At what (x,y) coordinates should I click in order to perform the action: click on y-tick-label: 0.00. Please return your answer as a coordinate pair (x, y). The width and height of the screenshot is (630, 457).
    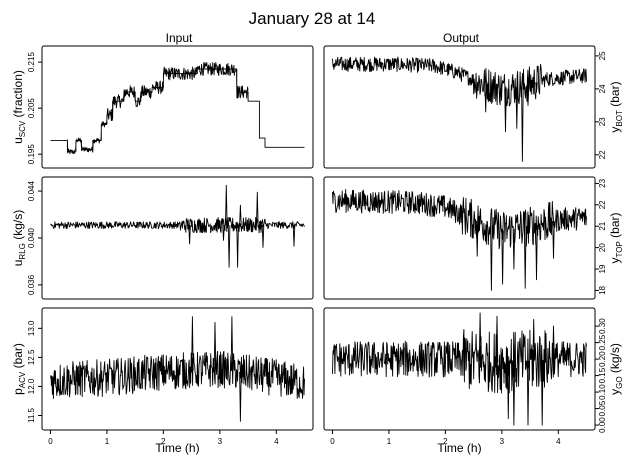
    Looking at the image, I should click on (602, 425).